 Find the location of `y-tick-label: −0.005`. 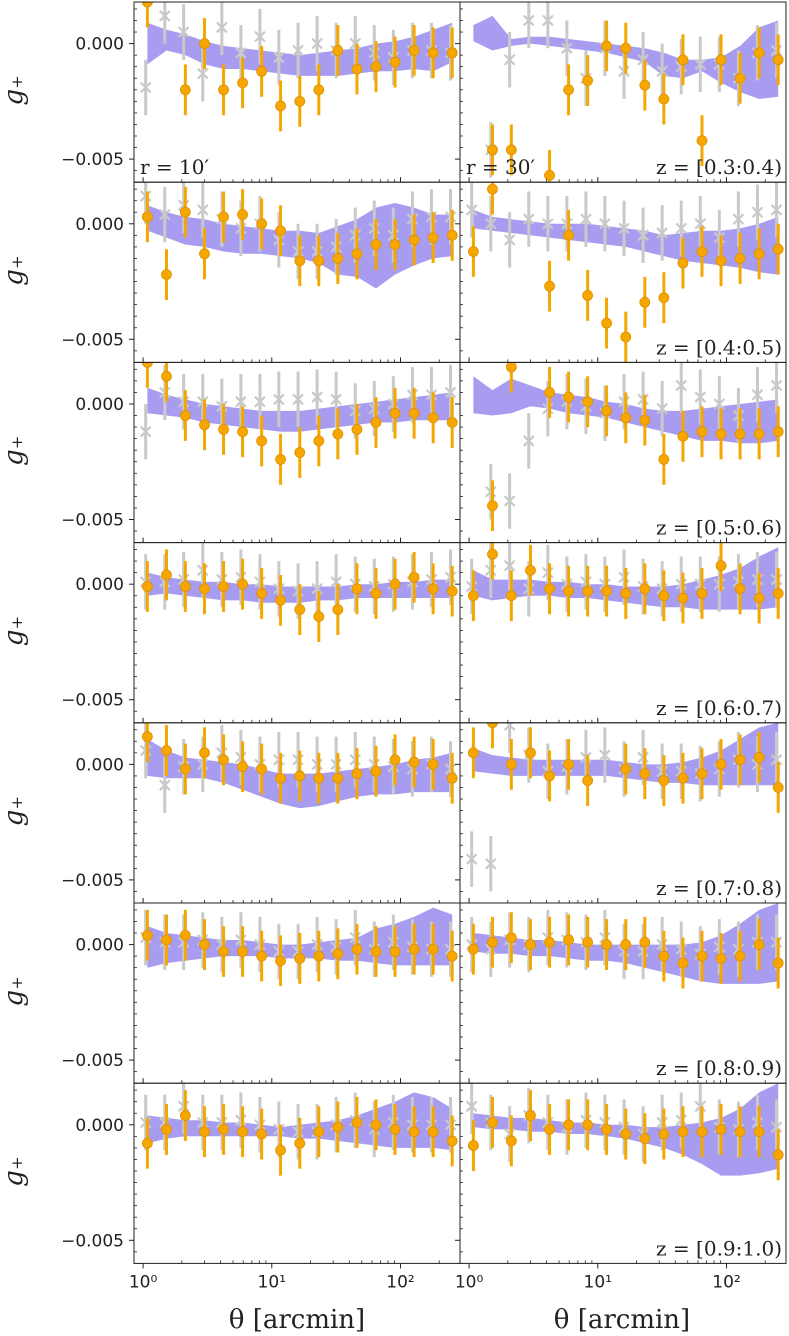

y-tick-label: −0.005 is located at coordinates (92, 520).